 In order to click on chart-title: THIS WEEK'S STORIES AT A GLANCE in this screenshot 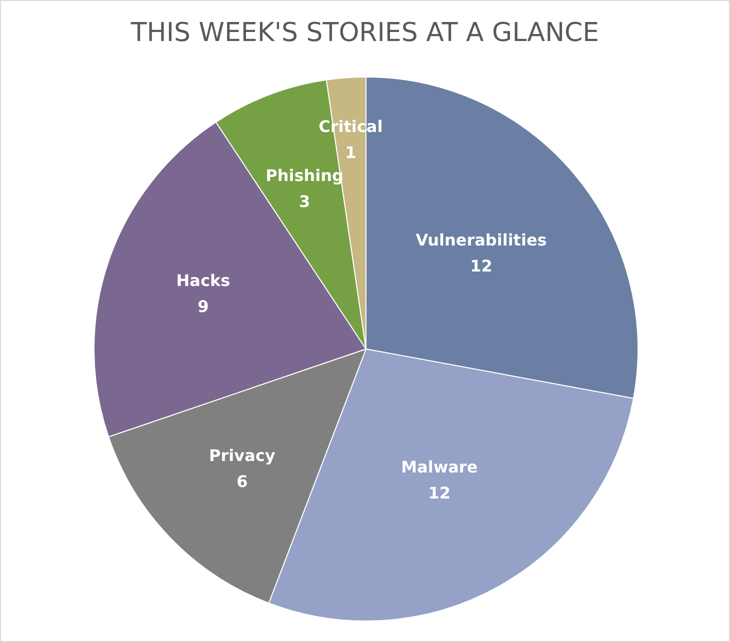, I will do `click(365, 33)`.